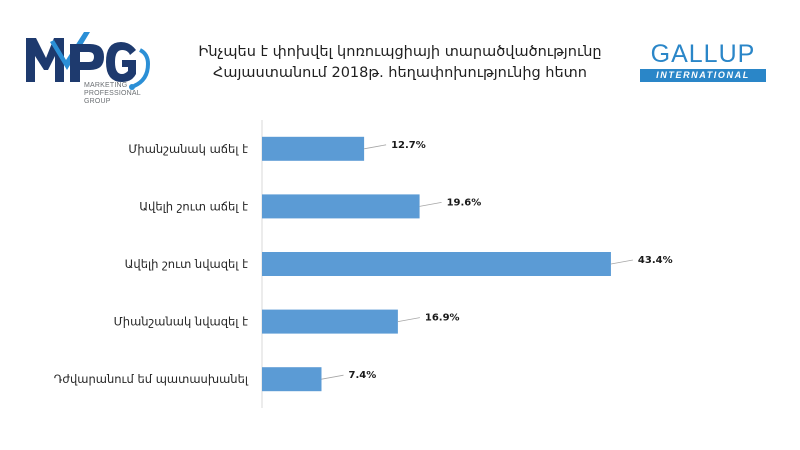 The height and width of the screenshot is (450, 800). What do you see at coordinates (151, 379) in the screenshot?
I see `category-label: Դժվարանում եմ պատասխանել` at bounding box center [151, 379].